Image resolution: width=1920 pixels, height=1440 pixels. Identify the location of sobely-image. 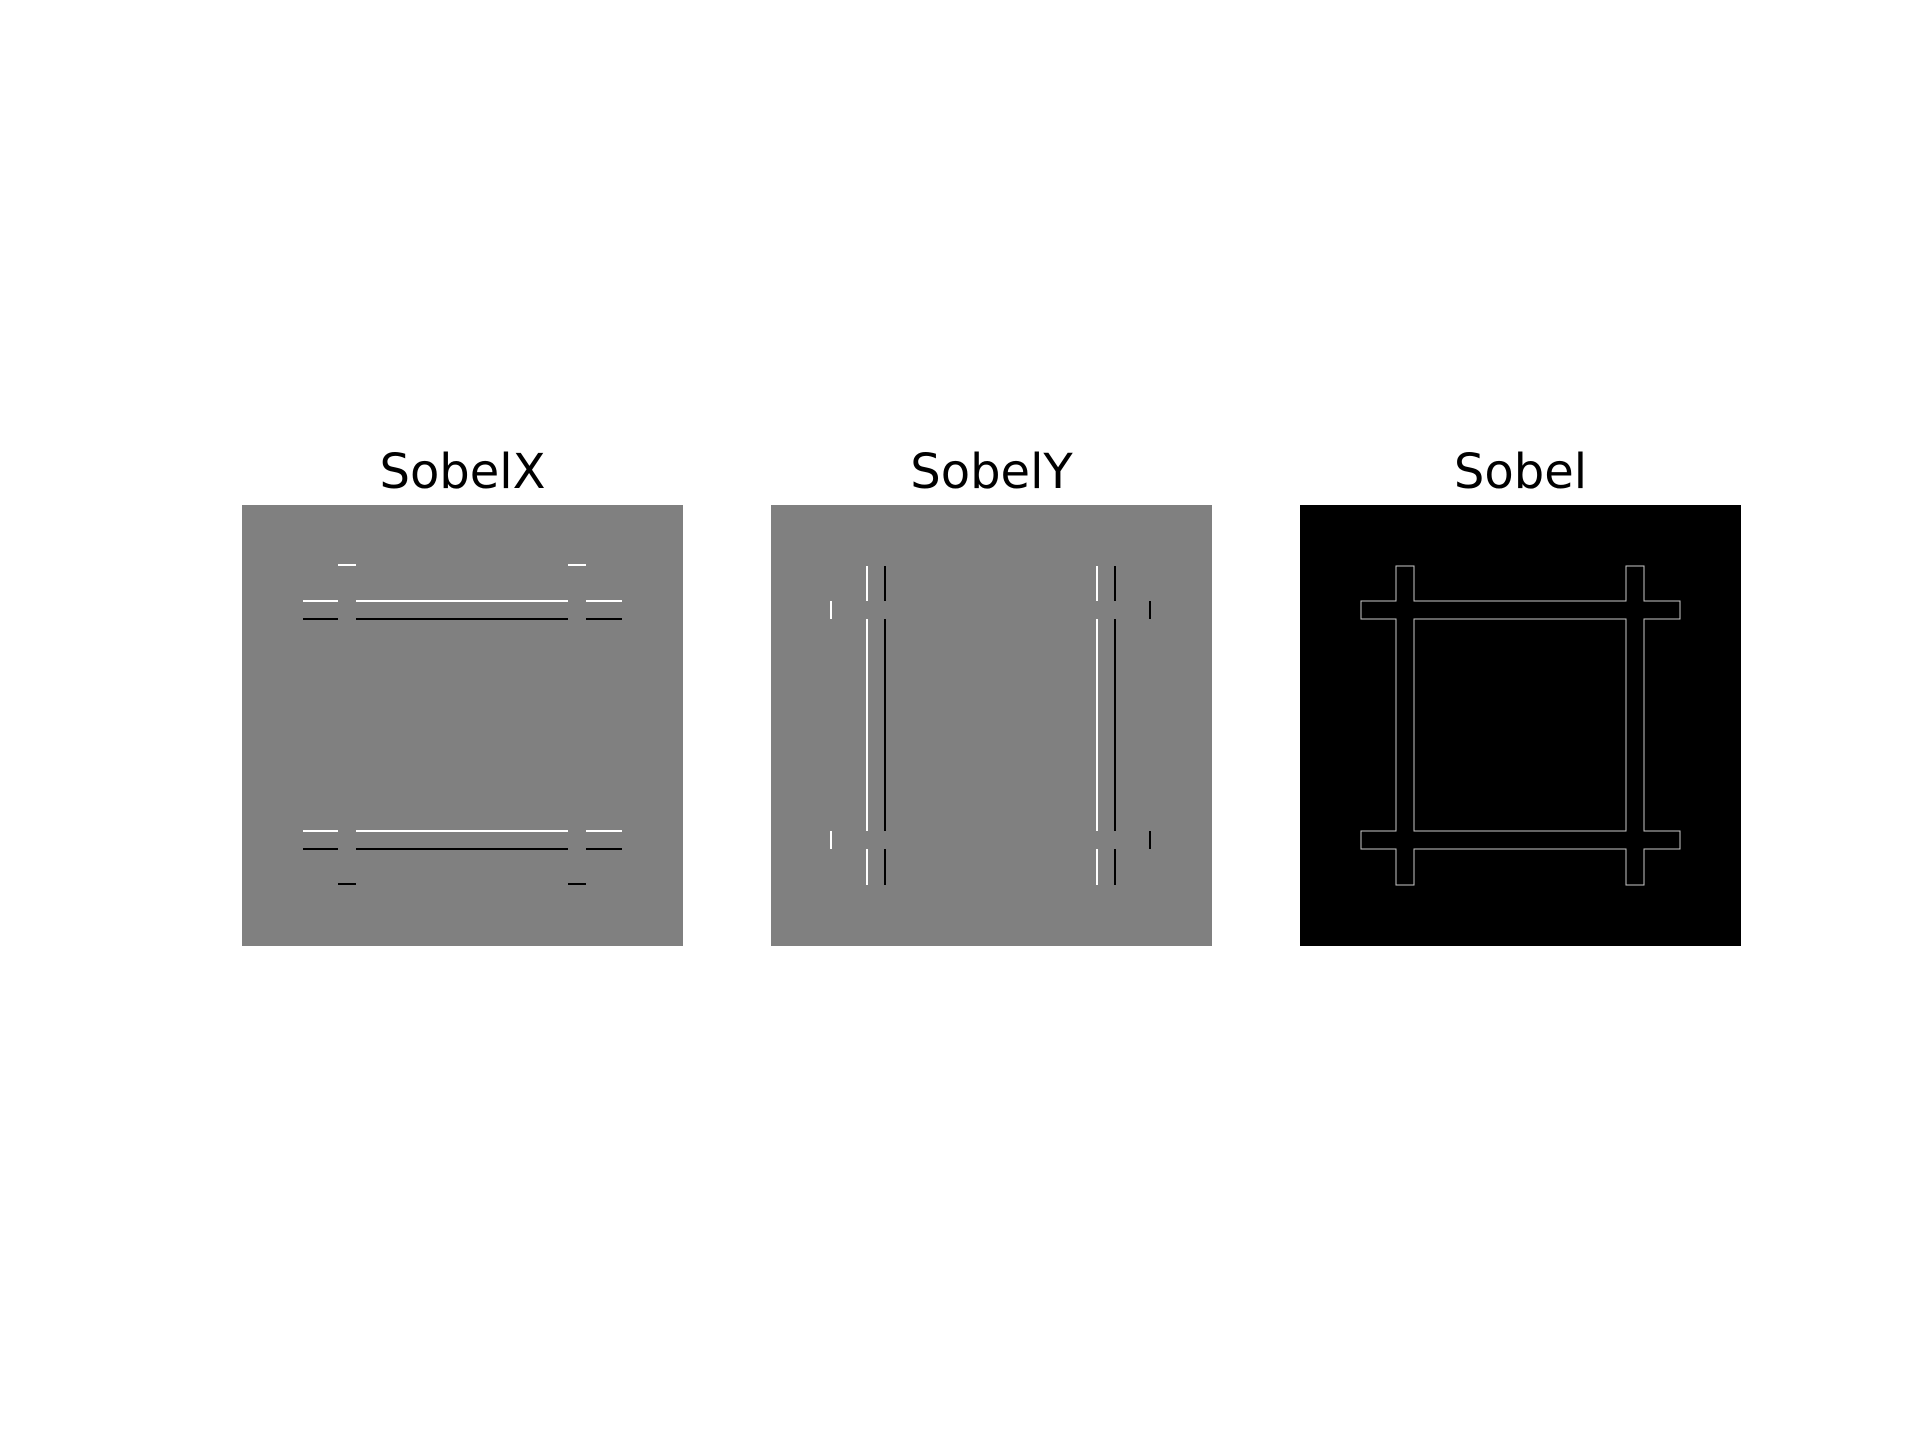
(991, 725).